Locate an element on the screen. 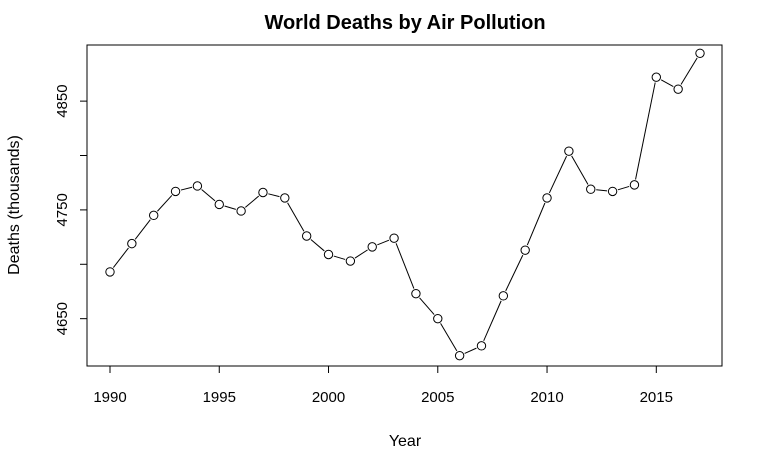 The width and height of the screenshot is (767, 474). y-axis: 4650 4750 4850 is located at coordinates (71, 209).